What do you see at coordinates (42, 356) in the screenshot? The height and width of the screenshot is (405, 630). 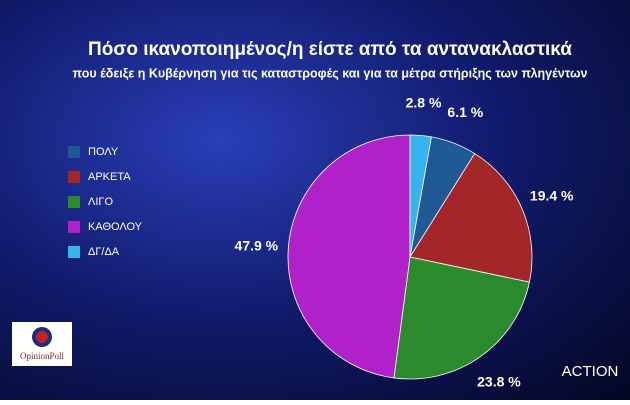 I see `pollster-logo-text: OpinionPoll` at bounding box center [42, 356].